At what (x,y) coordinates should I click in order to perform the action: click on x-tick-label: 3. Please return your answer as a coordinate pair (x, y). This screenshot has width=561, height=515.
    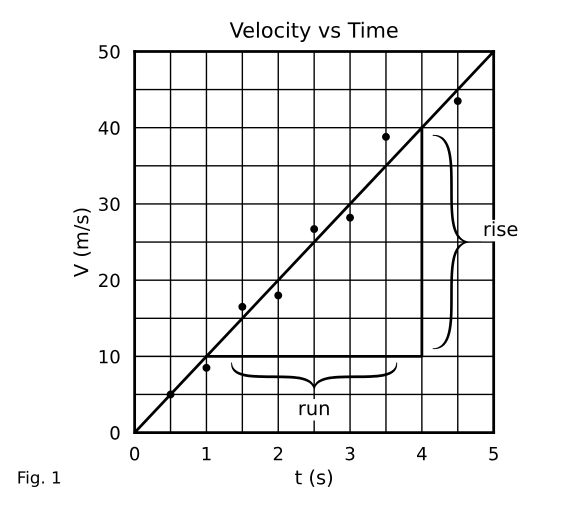
    Looking at the image, I should click on (350, 453).